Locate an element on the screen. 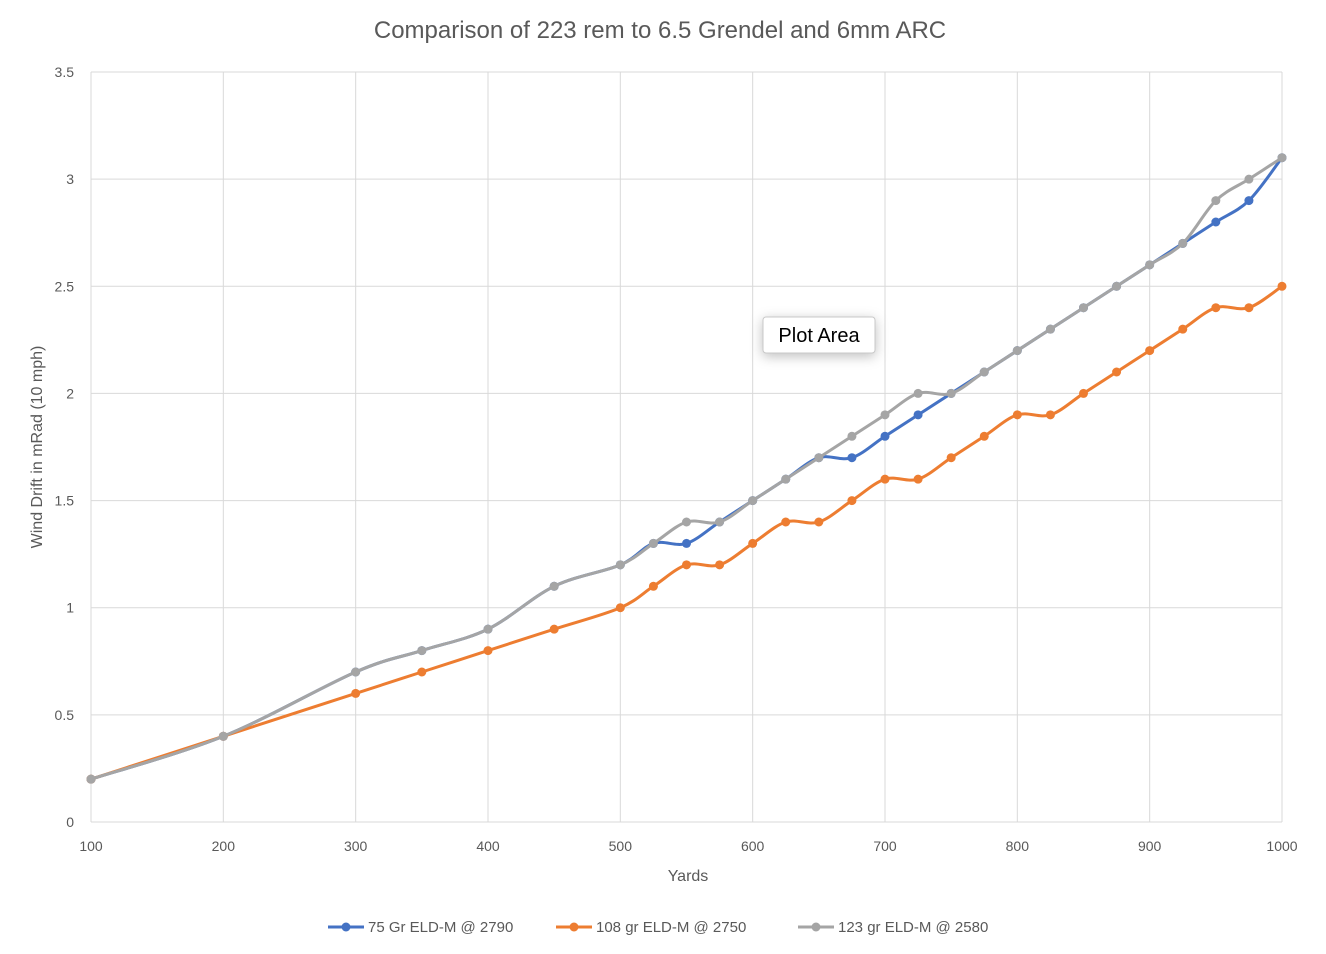  x-tick-label: 400 is located at coordinates (488, 846).